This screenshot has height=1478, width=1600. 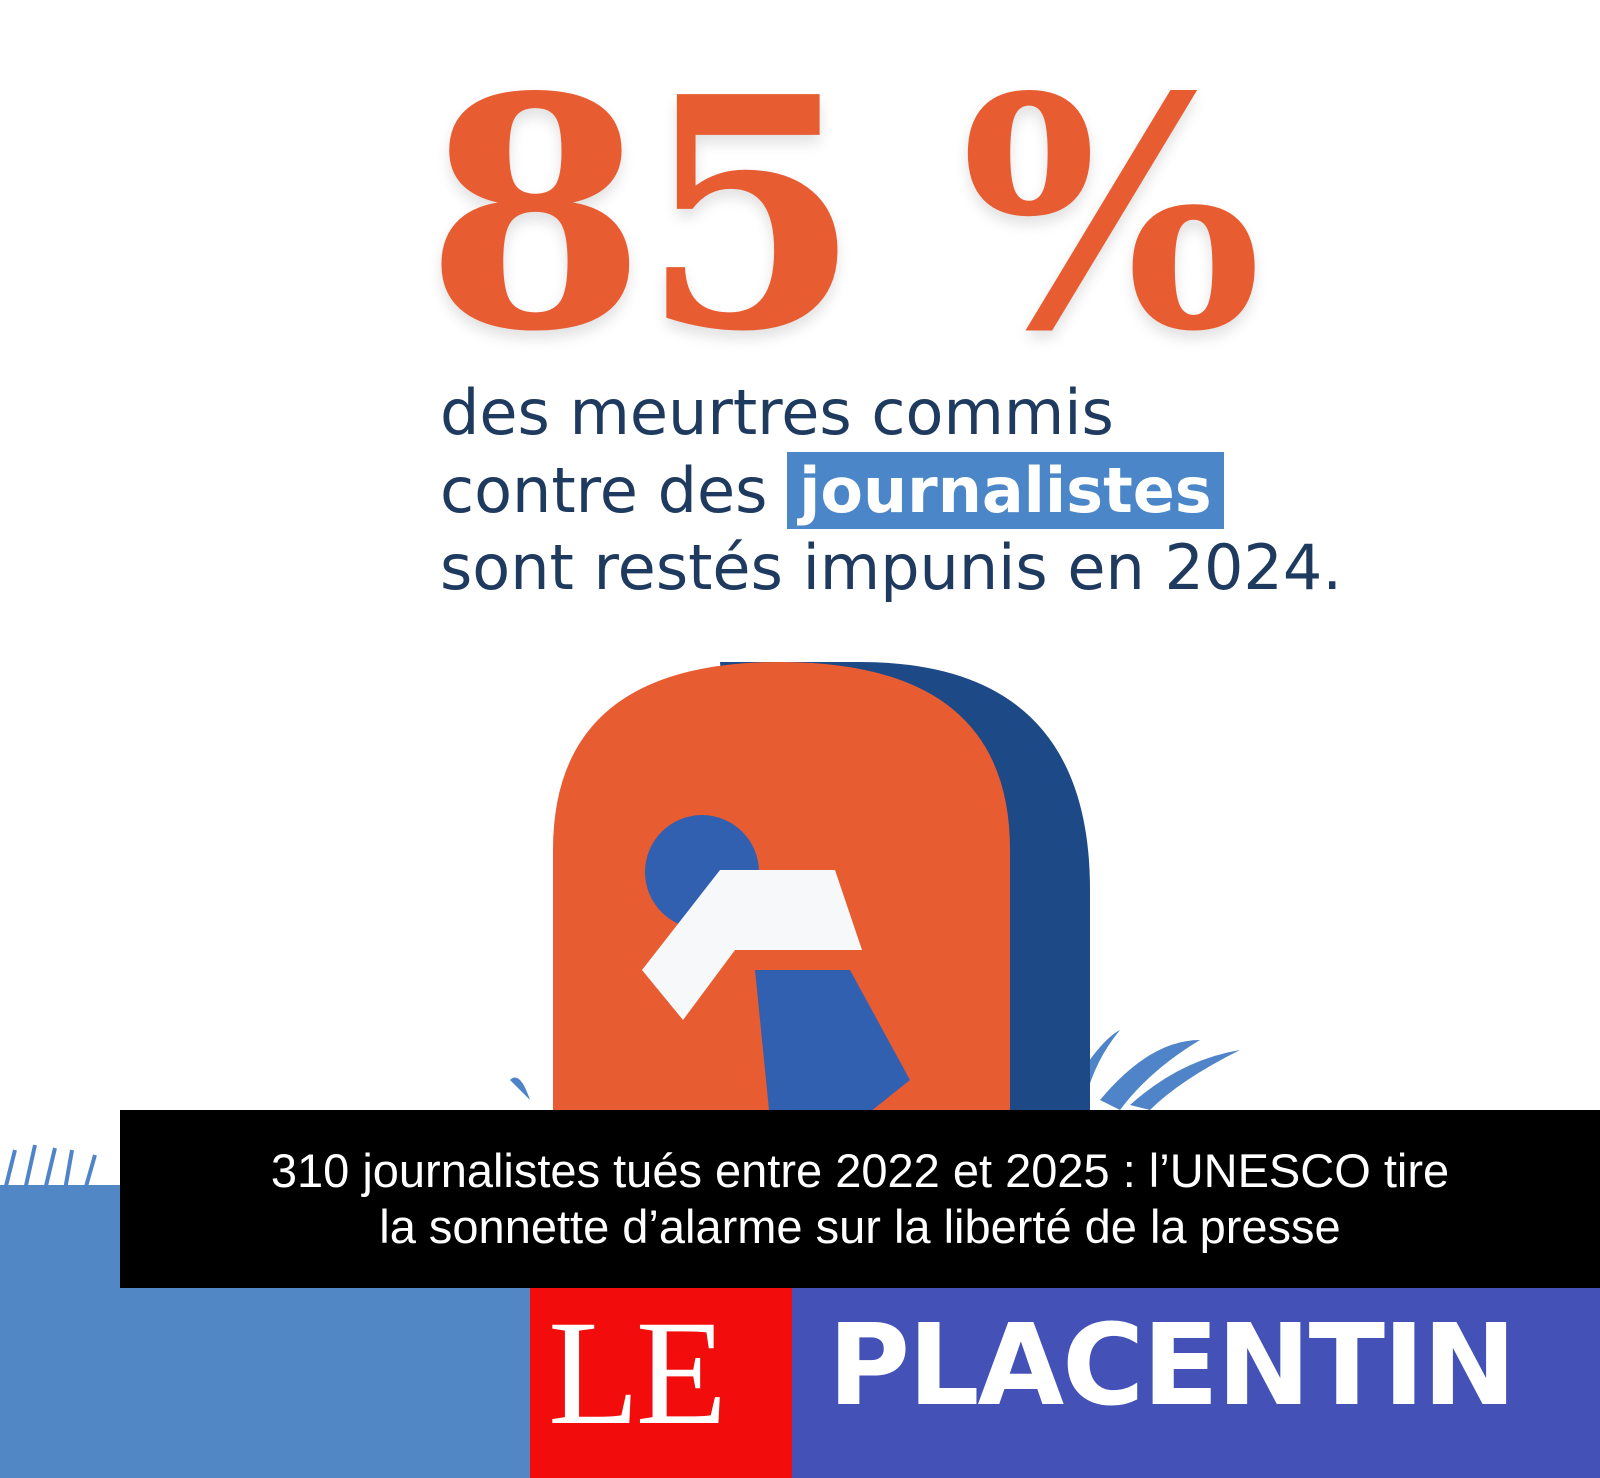 I want to click on caption-line-2: contre des journalistes, so click(x=832, y=490).